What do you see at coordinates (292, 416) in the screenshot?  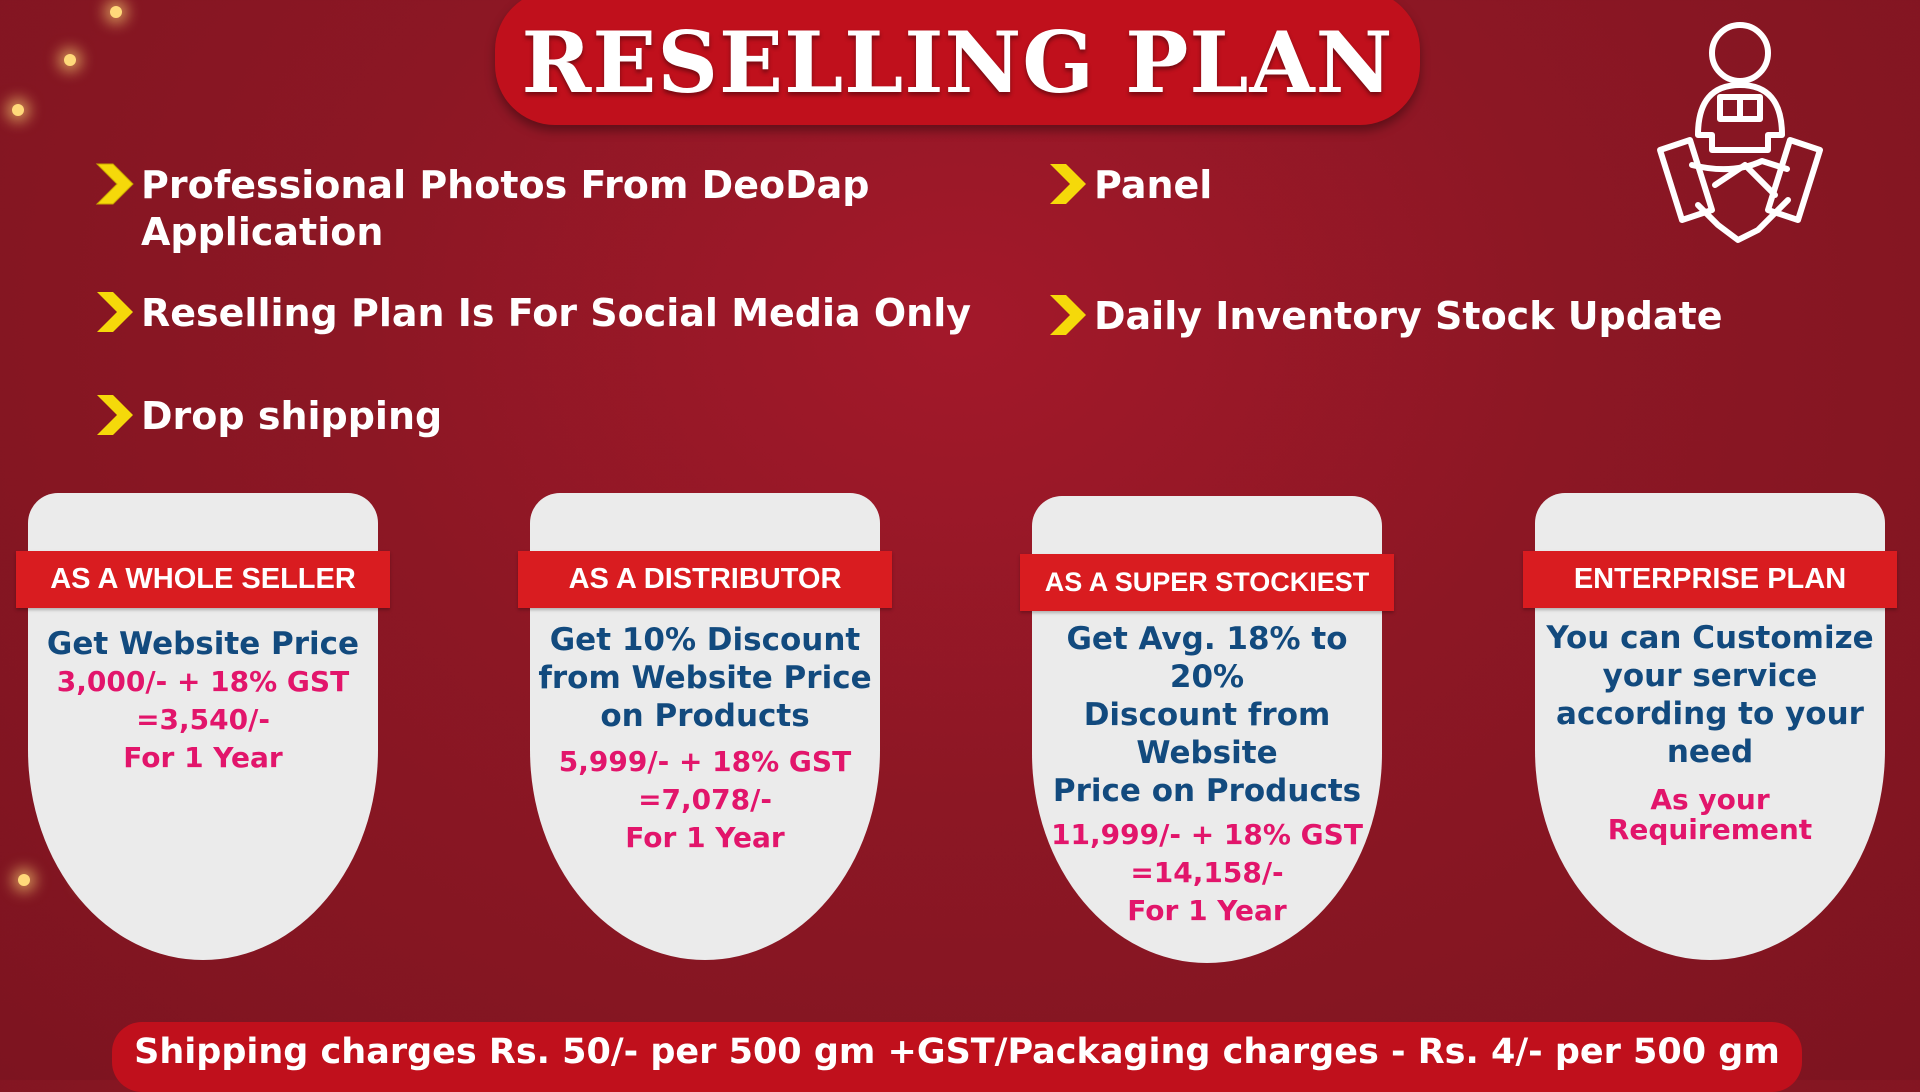 I see `feature-text: Drop shipping` at bounding box center [292, 416].